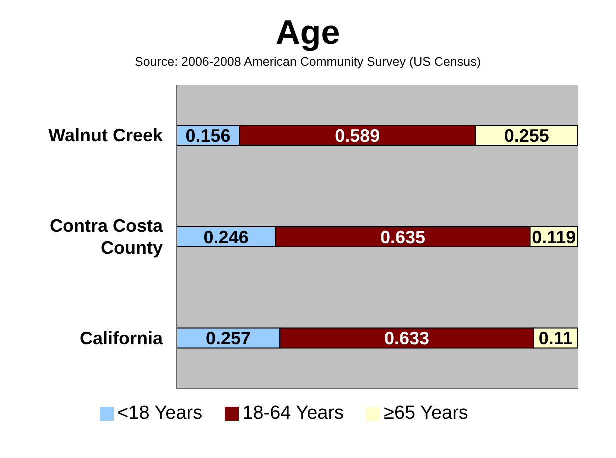 This screenshot has width=616, height=458. I want to click on legend-label: <18 Years, so click(160, 413).